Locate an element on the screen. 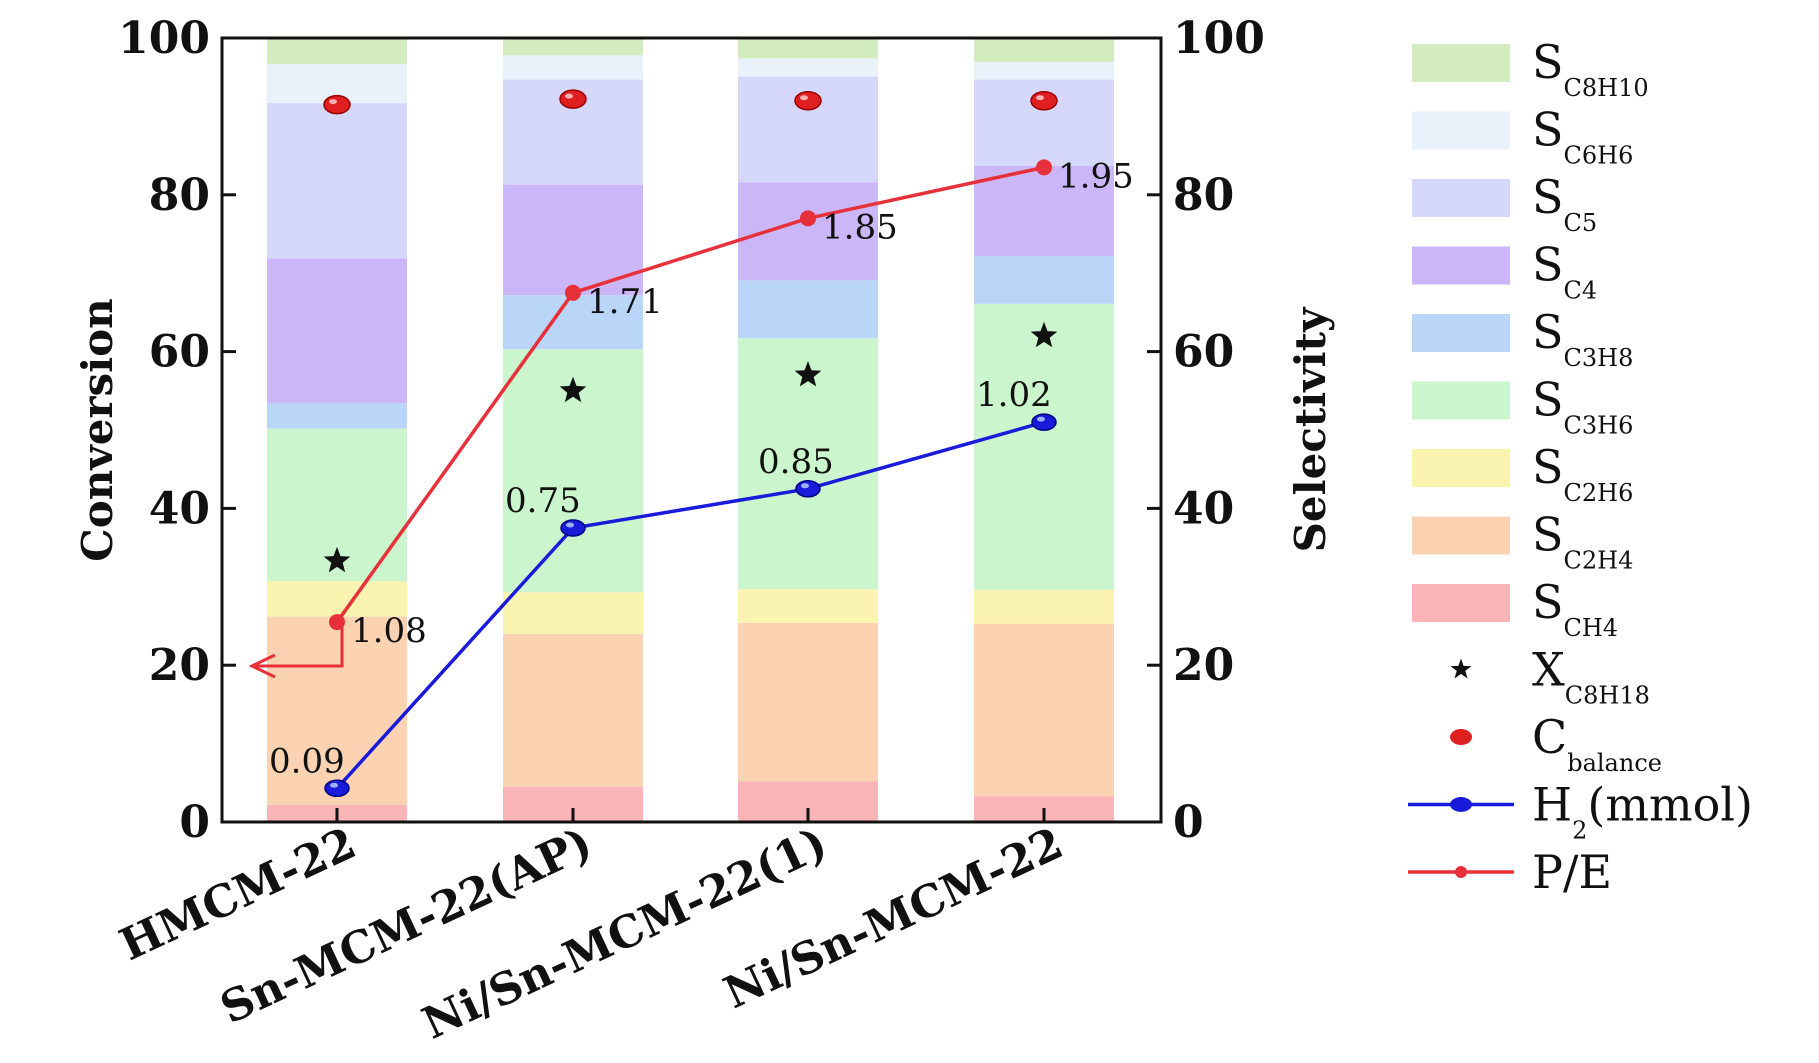  y-right-tick-label: 60 is located at coordinates (1203, 352).